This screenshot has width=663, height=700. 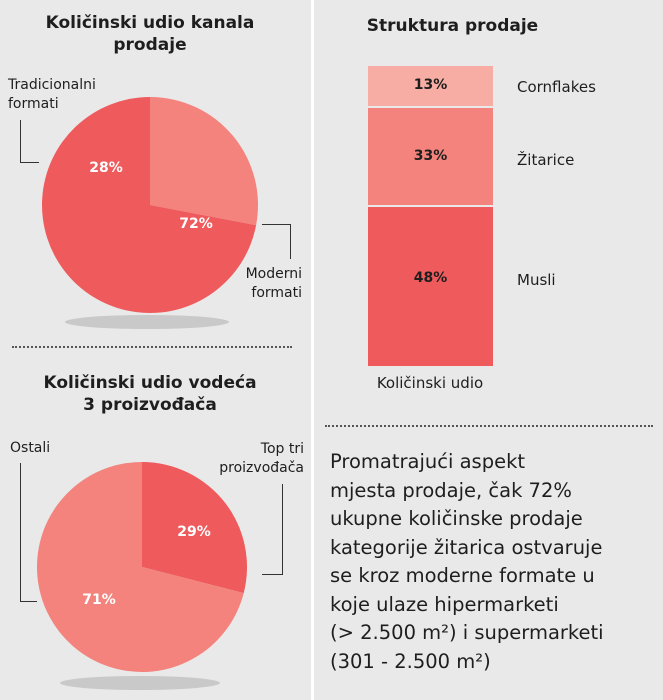 I want to click on description-line-6: koje ulaze hipermarketi, so click(x=444, y=604).